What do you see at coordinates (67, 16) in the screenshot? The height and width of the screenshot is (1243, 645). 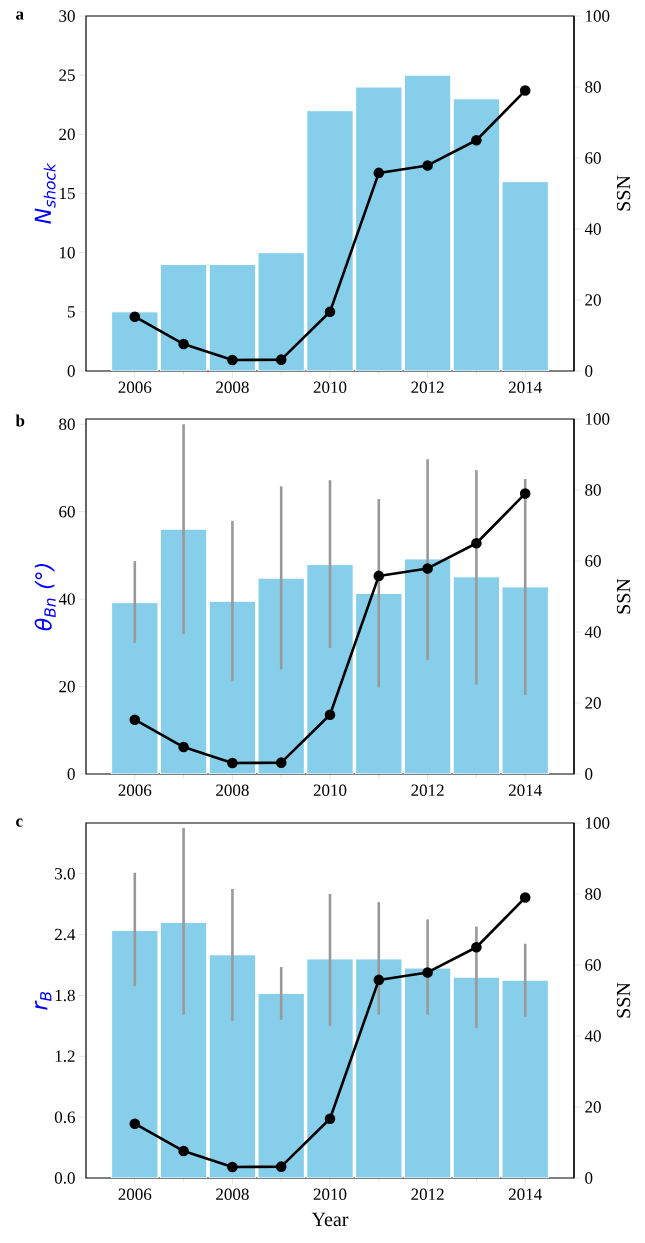 I see `y-tick-label: 30` at bounding box center [67, 16].